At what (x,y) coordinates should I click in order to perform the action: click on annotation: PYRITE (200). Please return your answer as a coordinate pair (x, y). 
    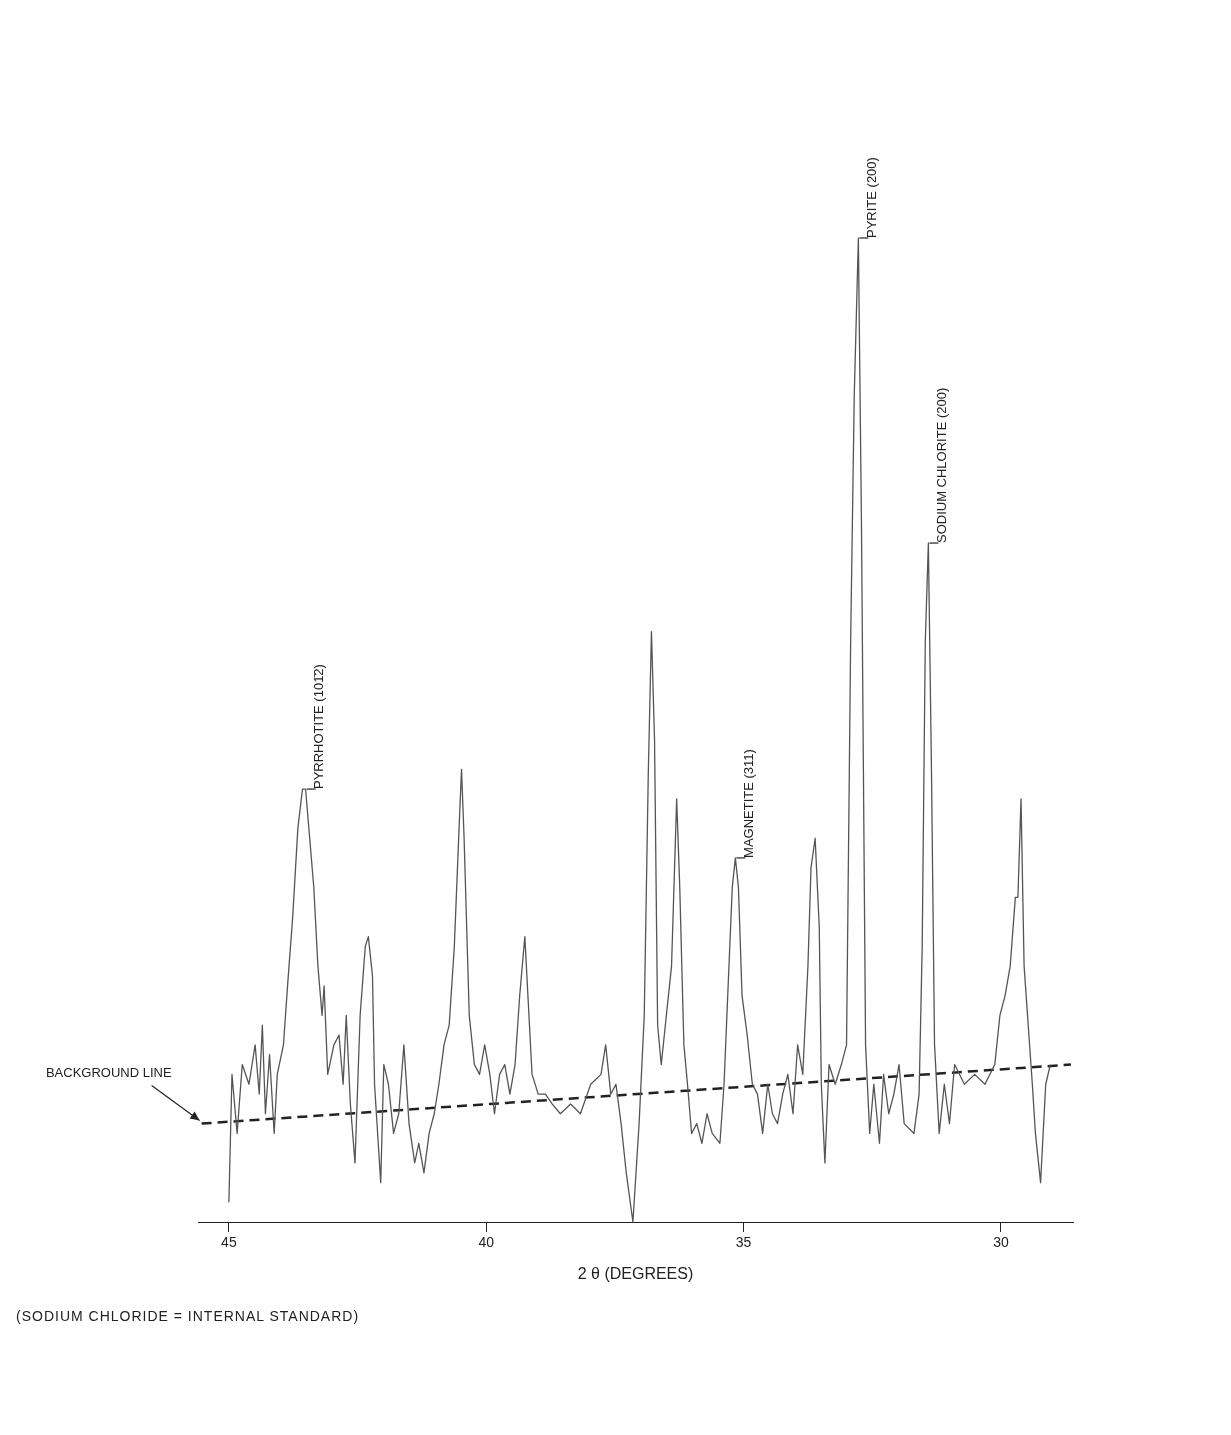
    Looking at the image, I should click on (871, 197).